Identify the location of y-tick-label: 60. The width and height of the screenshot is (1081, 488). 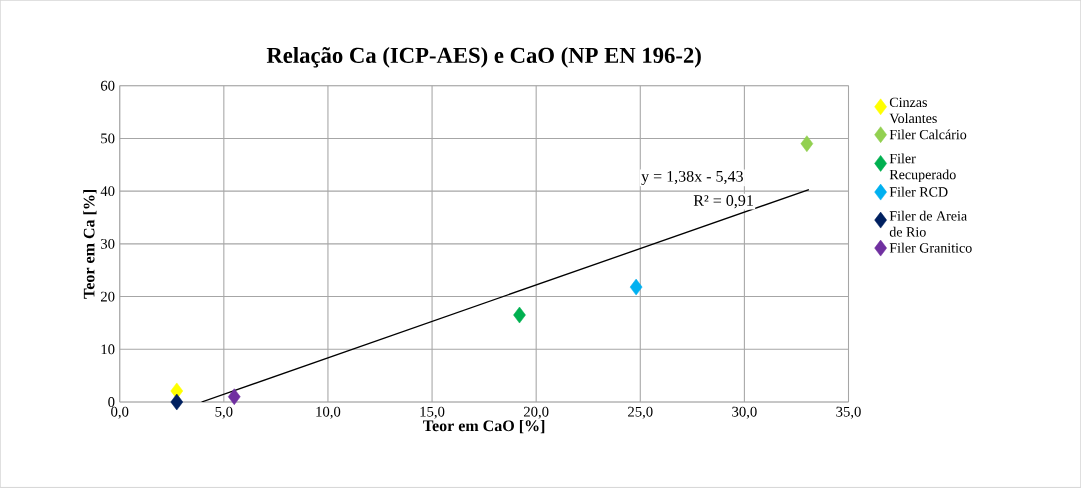
(107, 85).